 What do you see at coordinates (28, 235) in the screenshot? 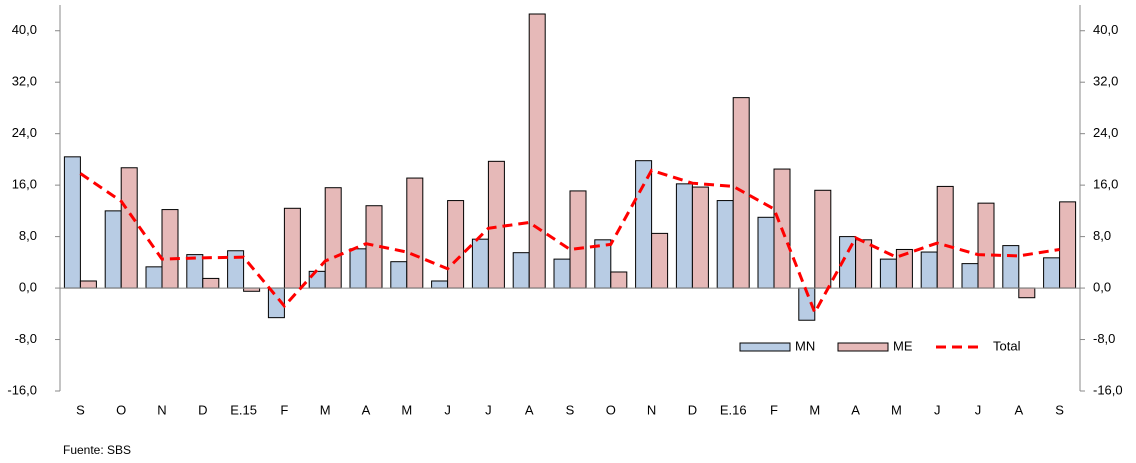
I see `y-tick-label: 8,0` at bounding box center [28, 235].